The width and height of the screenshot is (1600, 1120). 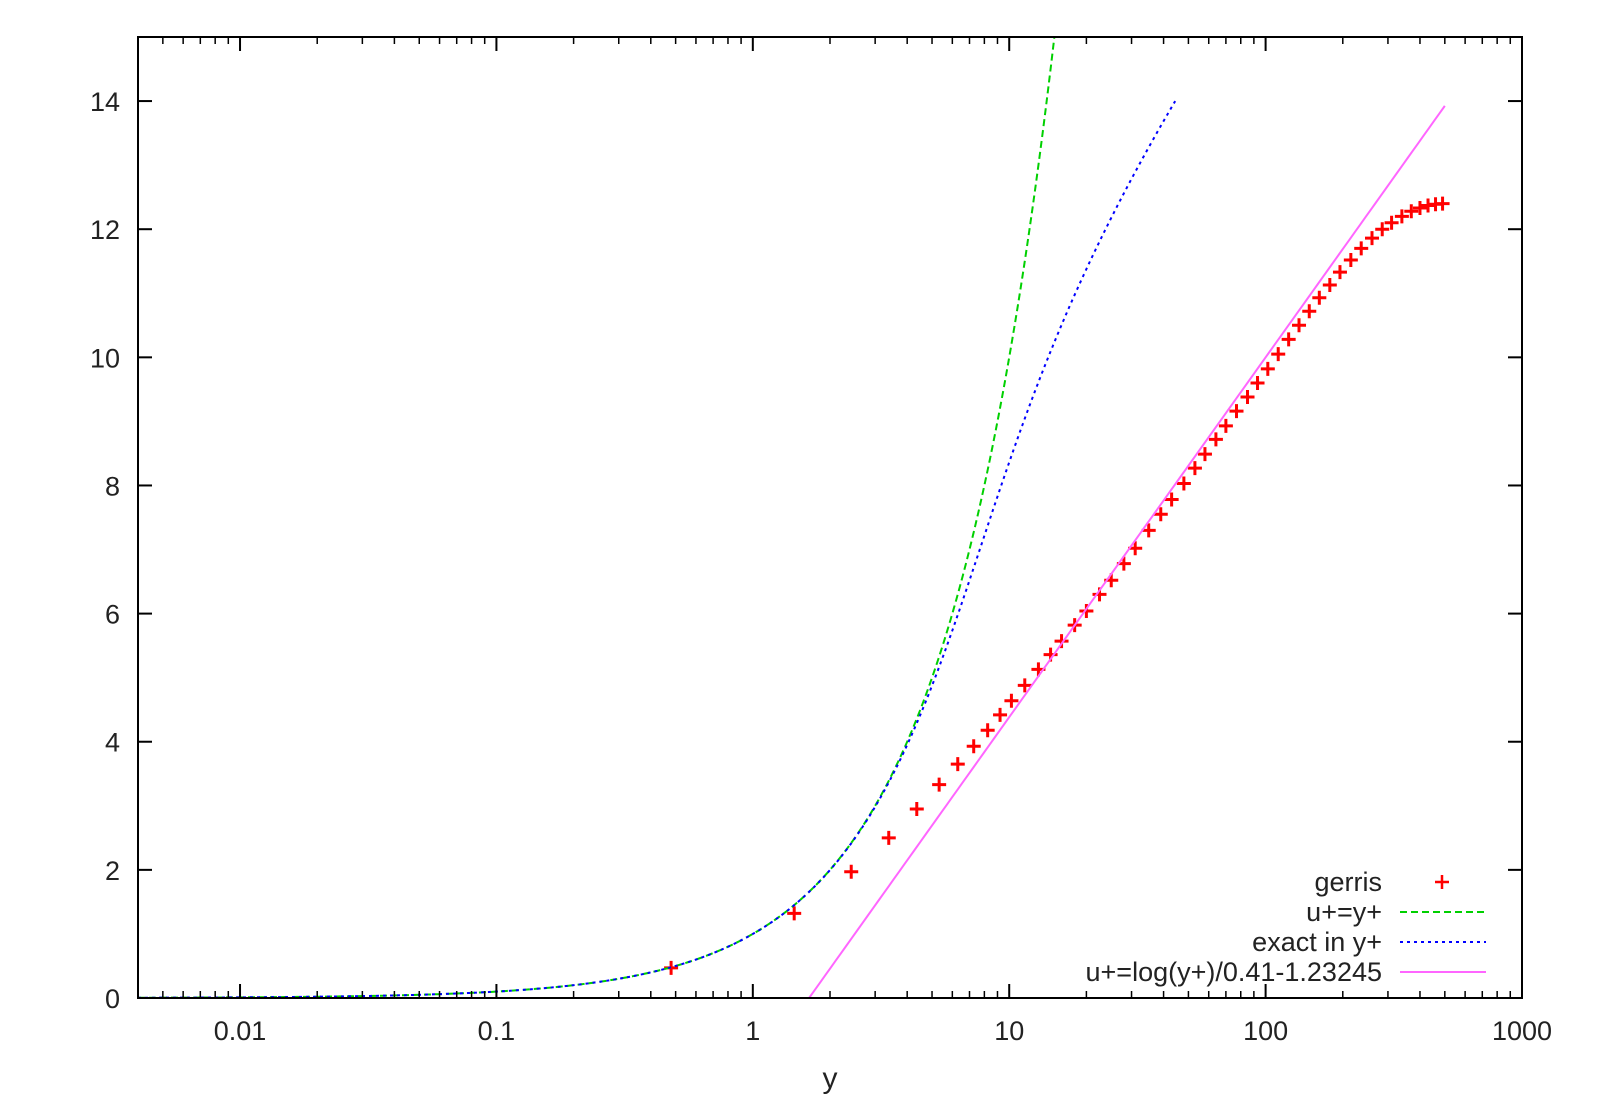 I want to click on y-tick-label: 0, so click(x=112, y=999).